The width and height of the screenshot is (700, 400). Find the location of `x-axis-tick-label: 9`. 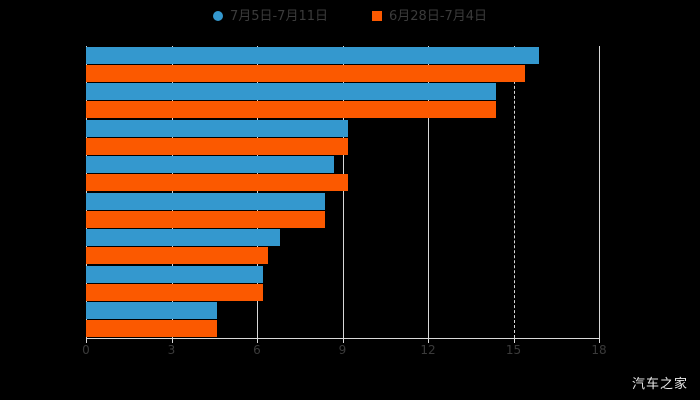

x-axis-tick-label: 9 is located at coordinates (342, 350).